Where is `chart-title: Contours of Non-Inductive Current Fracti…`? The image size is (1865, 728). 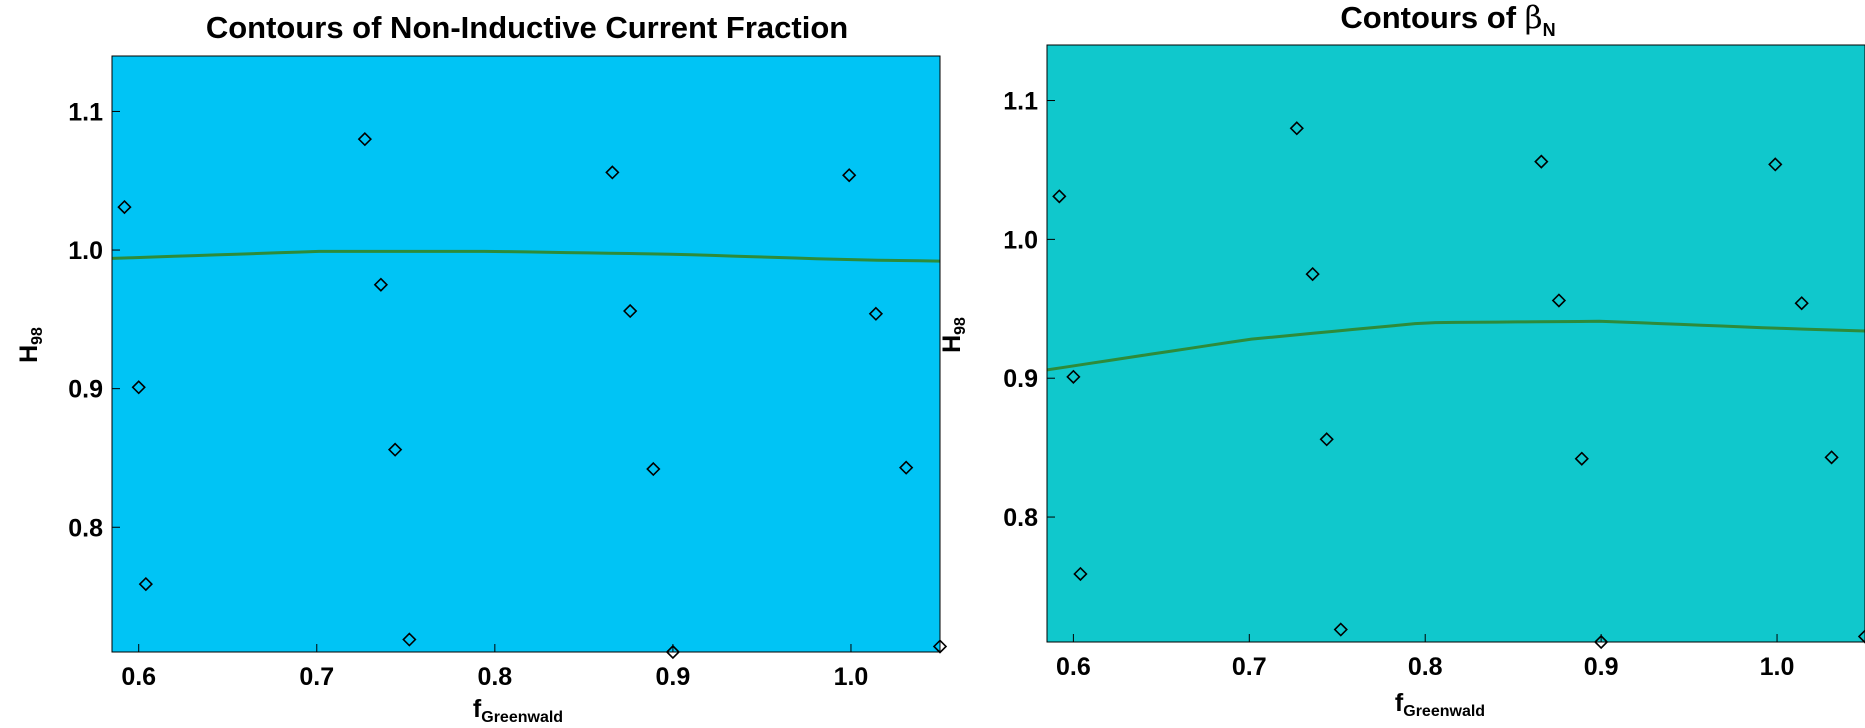 chart-title: Contours of Non-Inductive Current Fracti… is located at coordinates (527, 27).